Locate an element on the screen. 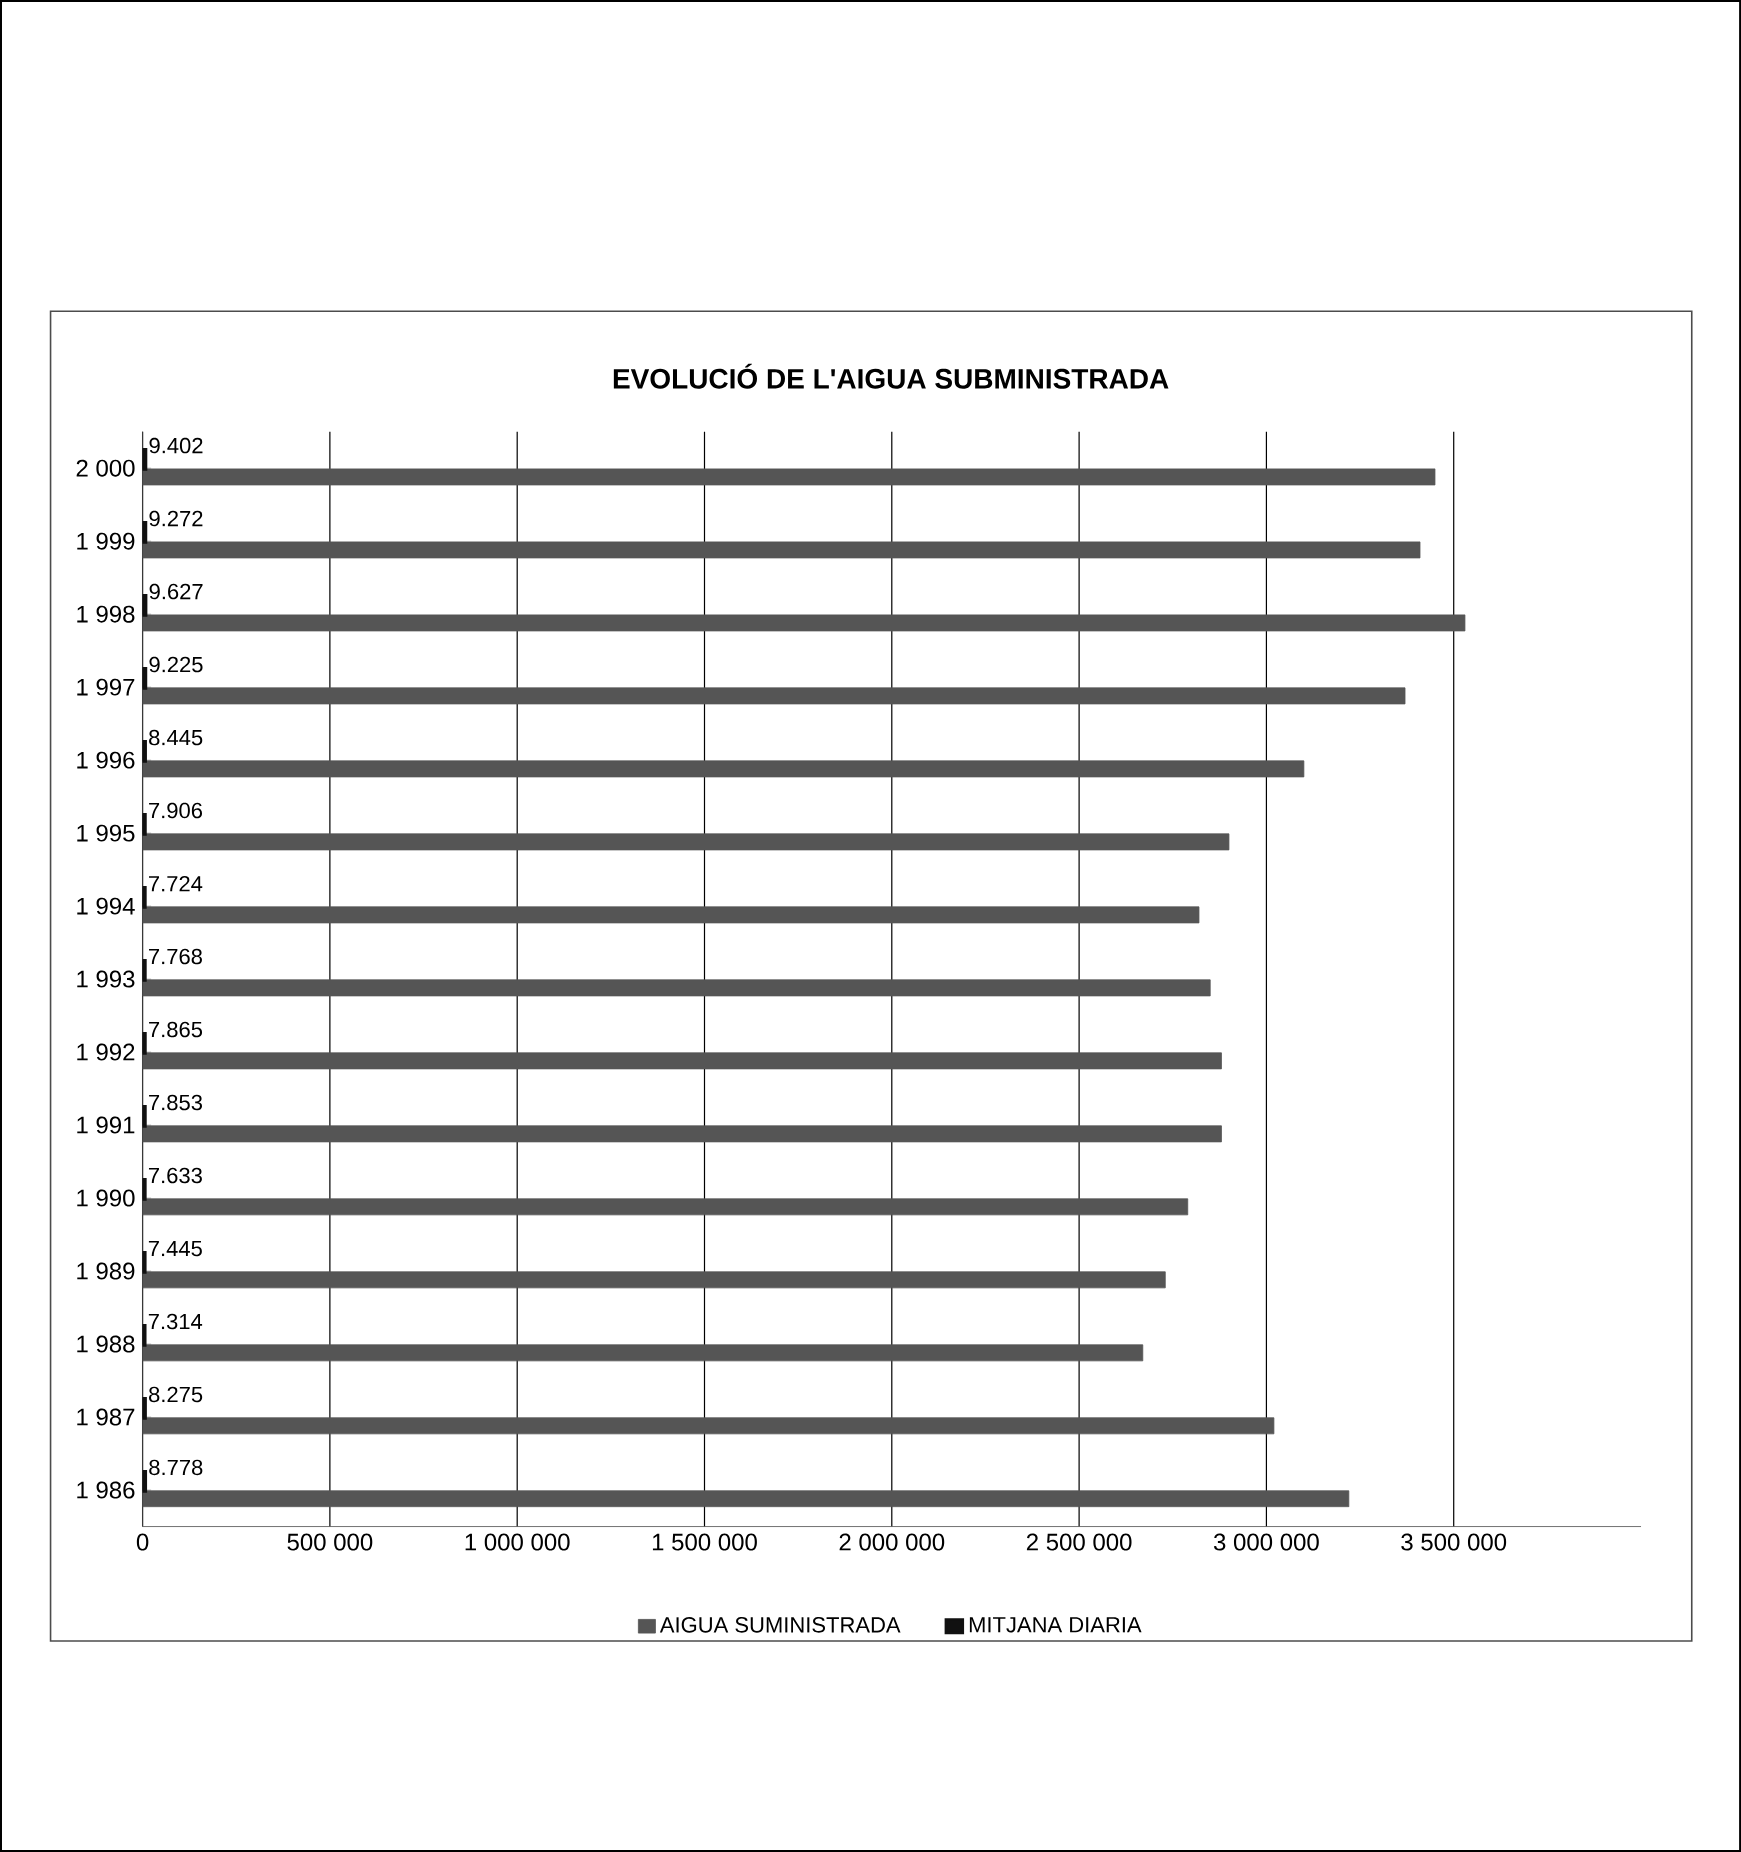 This screenshot has width=1741, height=1852. y-tick-label: 1 986 is located at coordinates (106, 1490).